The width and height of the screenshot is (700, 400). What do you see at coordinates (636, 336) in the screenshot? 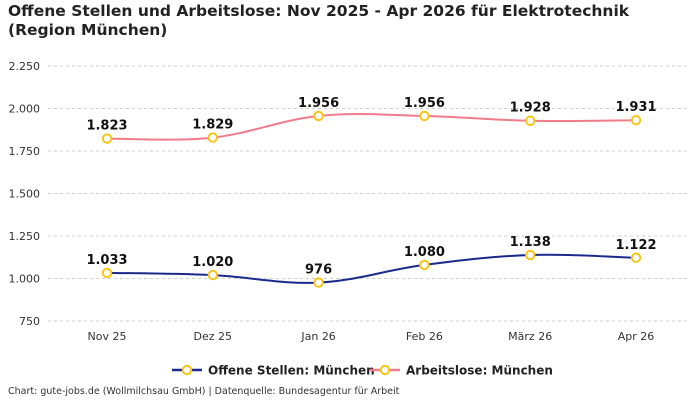
I see `x-tick-label: Apr 26` at bounding box center [636, 336].